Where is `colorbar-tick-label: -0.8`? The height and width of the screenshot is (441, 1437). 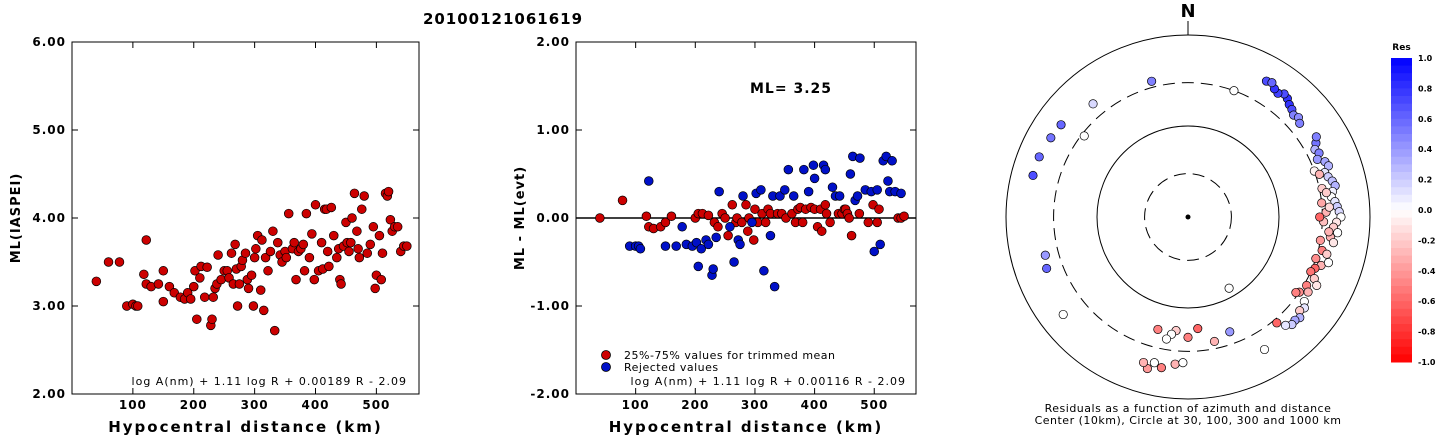
colorbar-tick-label: -0.8 is located at coordinates (1427, 332).